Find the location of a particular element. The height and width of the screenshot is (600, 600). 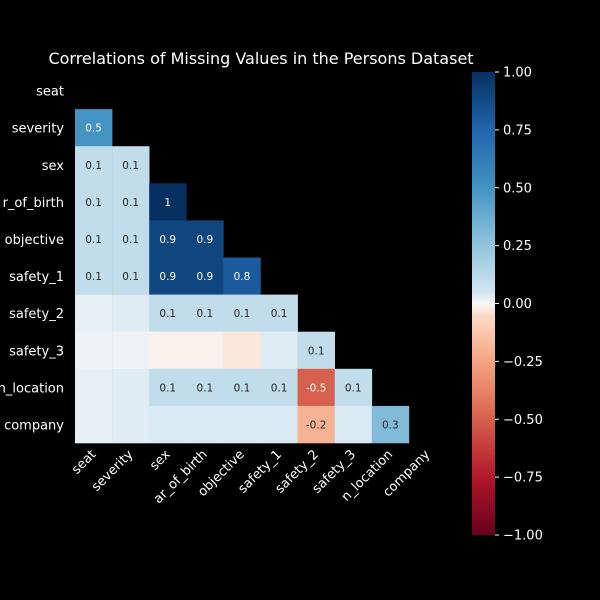

colorbar-tick-label: 0.25 is located at coordinates (517, 246).